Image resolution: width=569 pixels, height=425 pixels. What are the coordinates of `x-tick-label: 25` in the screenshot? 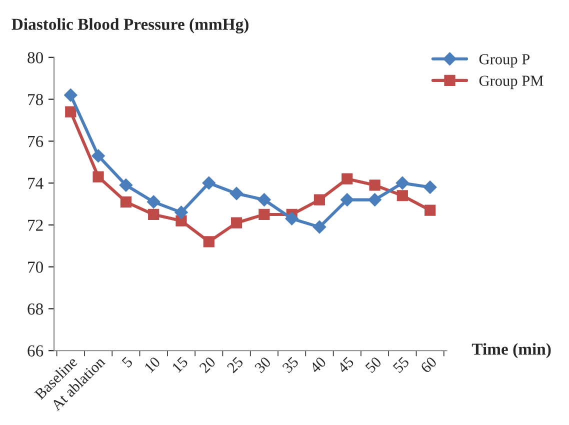 It's located at (235, 365).